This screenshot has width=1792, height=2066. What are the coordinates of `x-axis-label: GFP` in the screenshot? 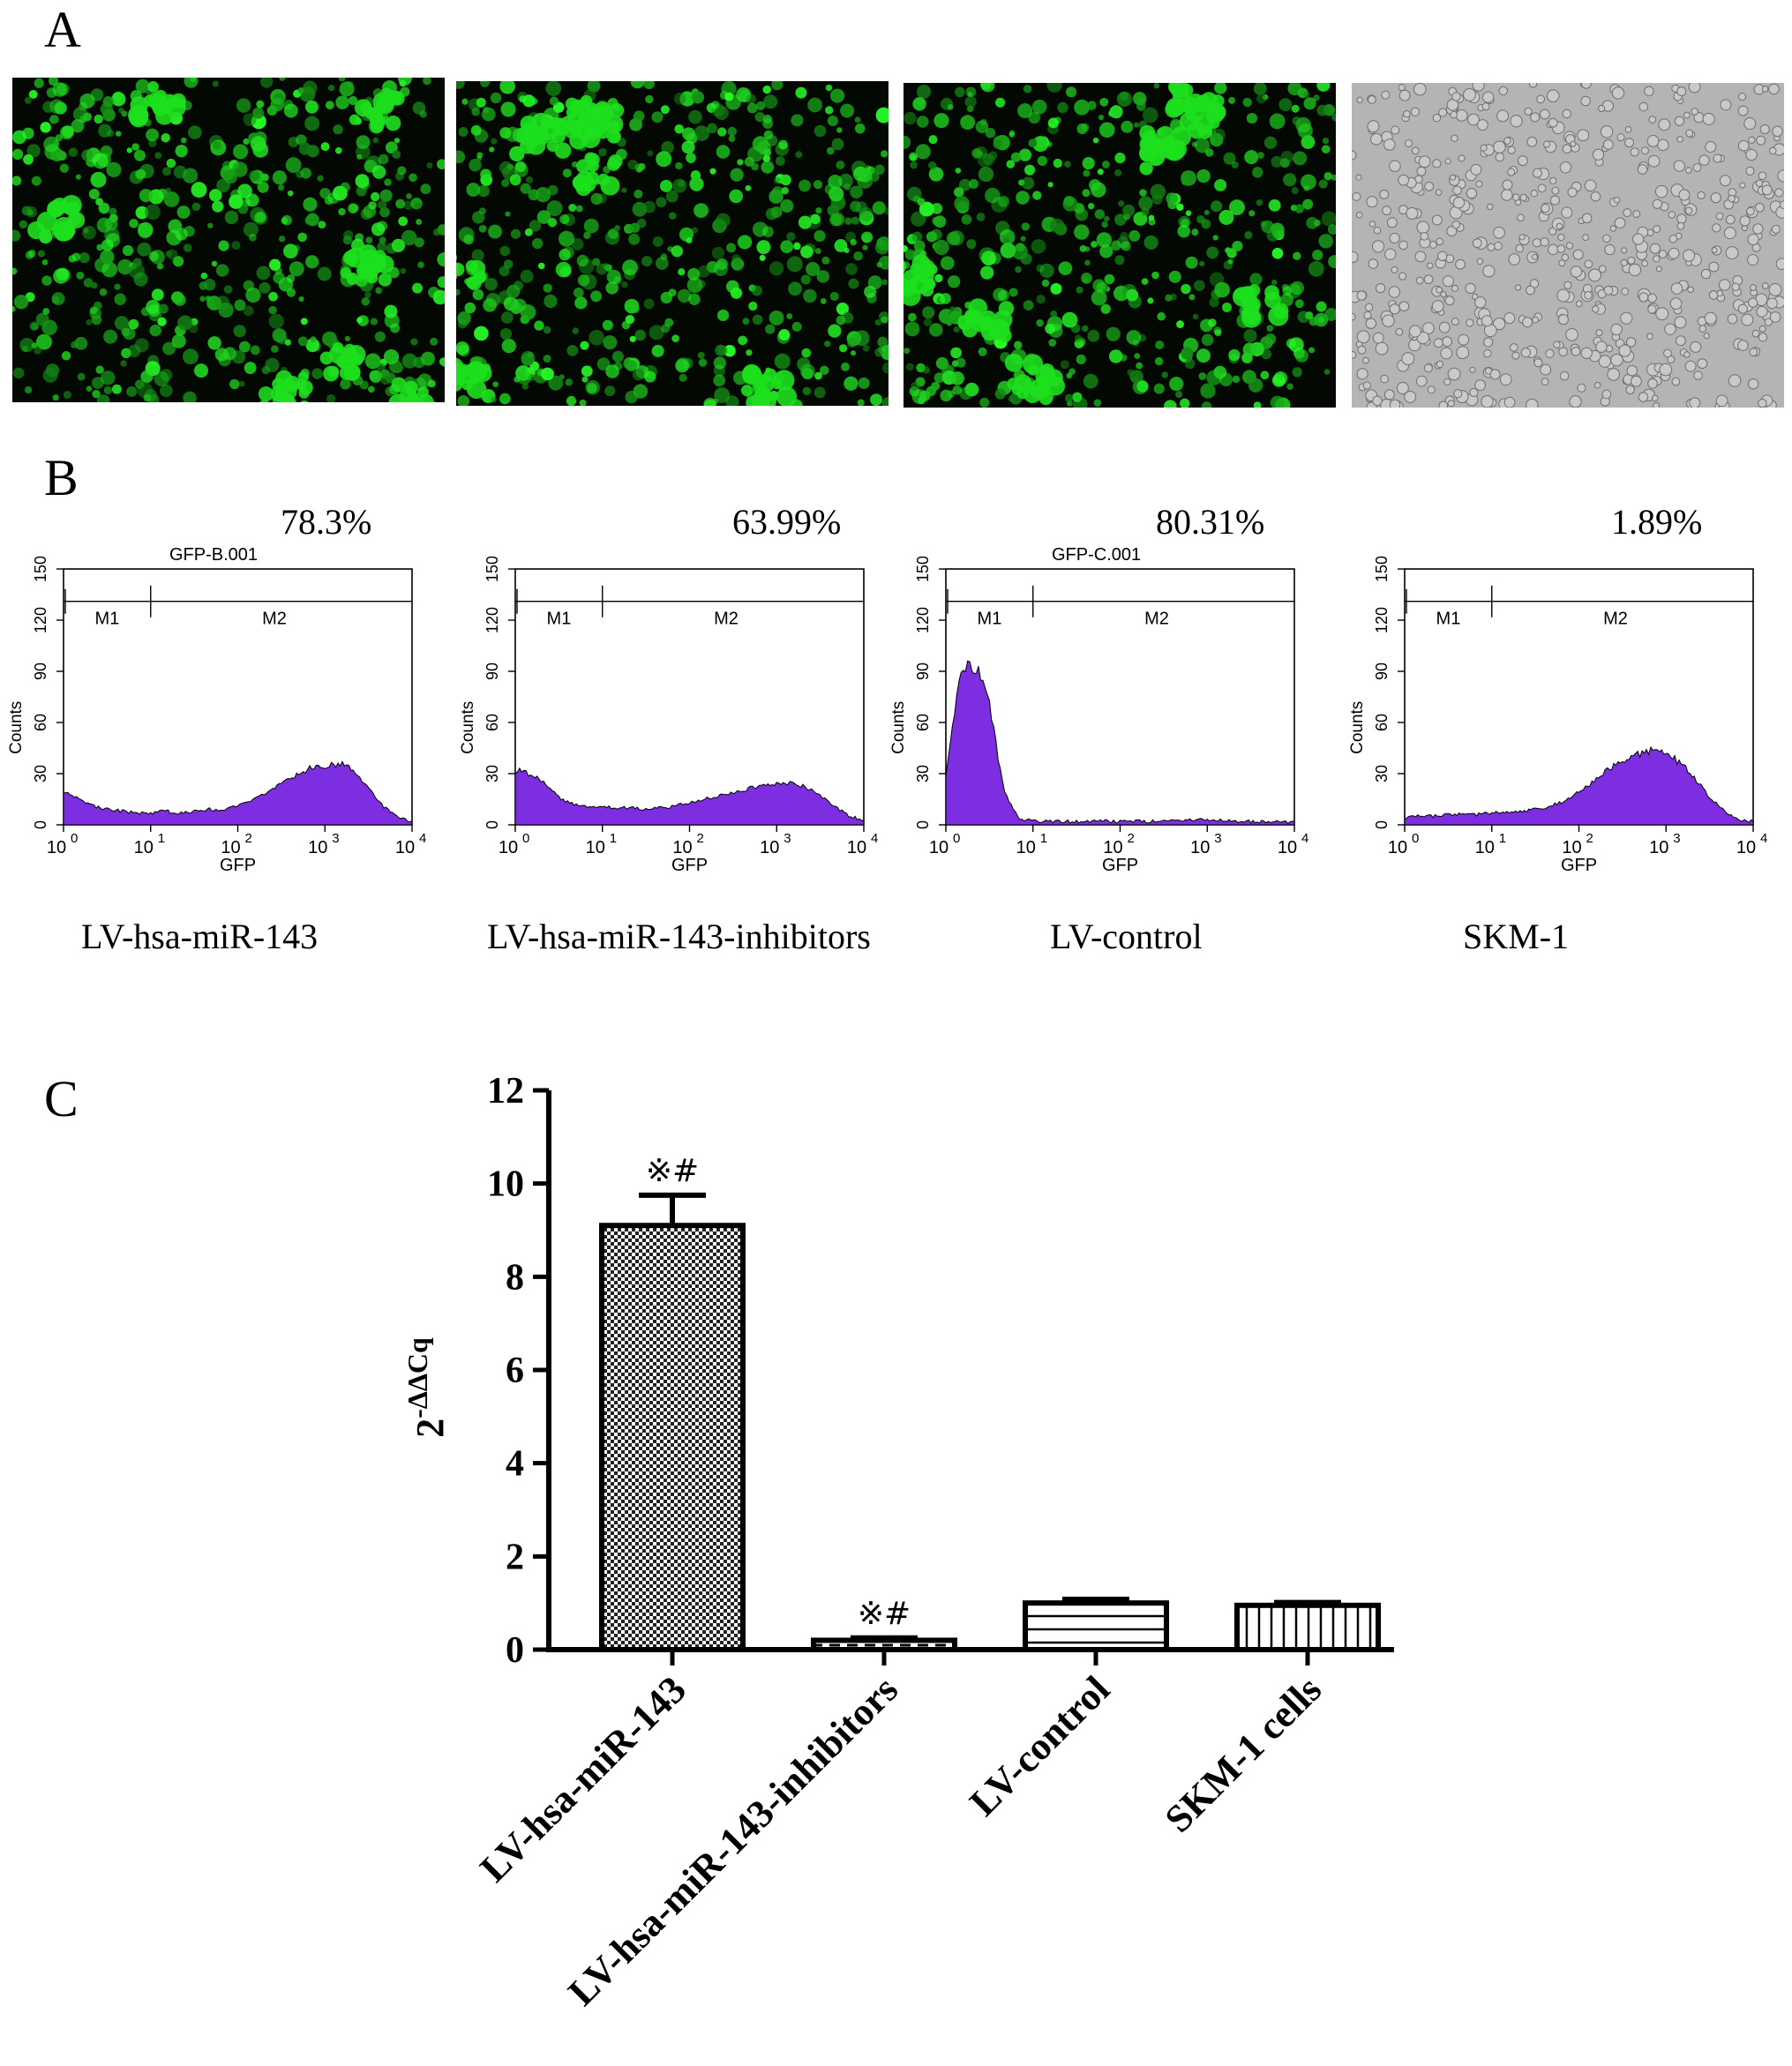 It's located at (690, 865).